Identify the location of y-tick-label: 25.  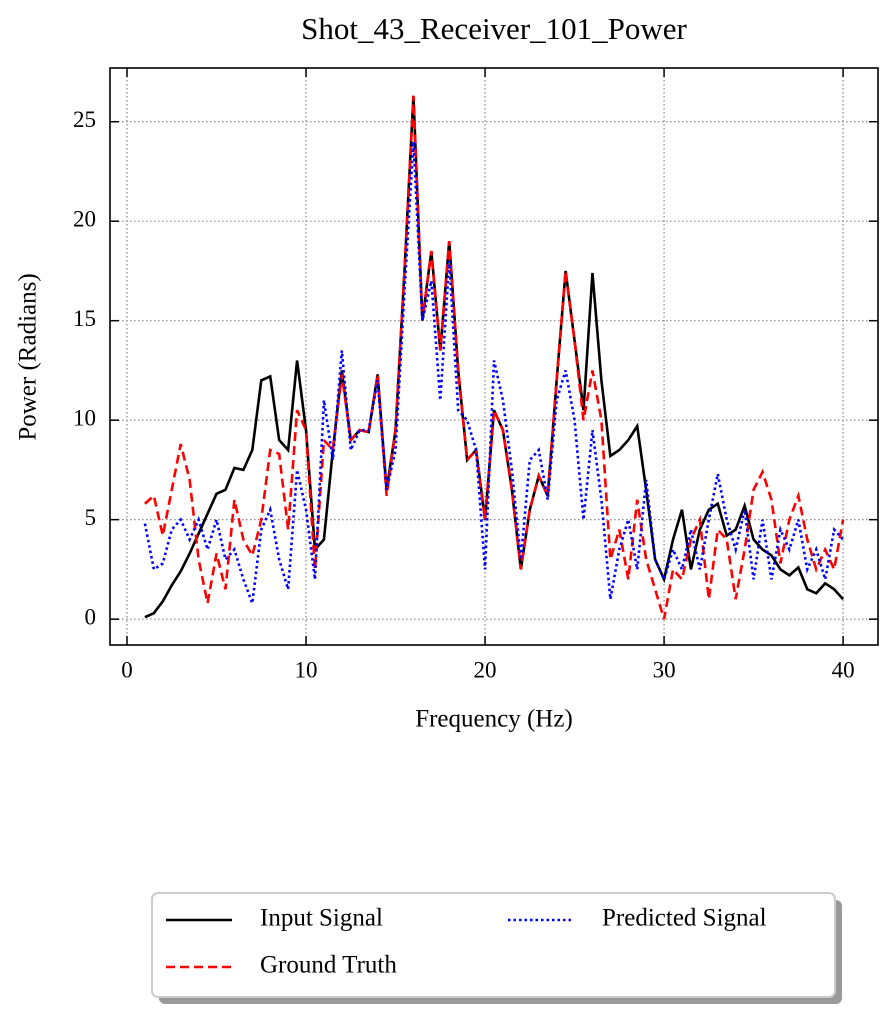
(84, 119).